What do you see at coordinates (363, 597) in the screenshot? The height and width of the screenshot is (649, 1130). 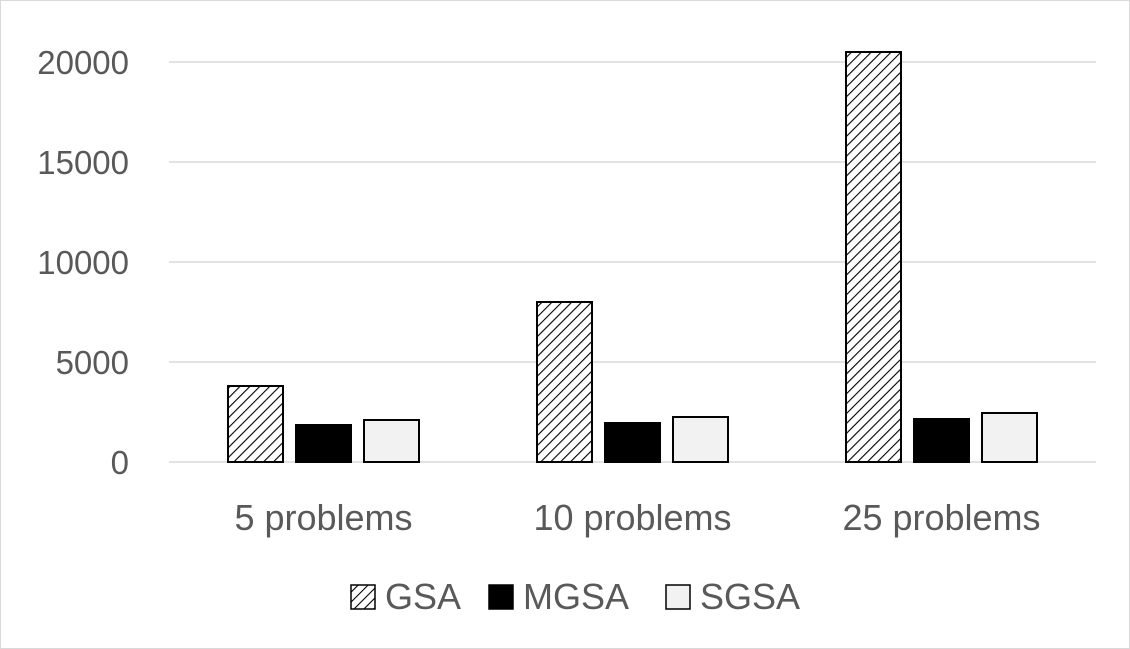 I see `legend-swatch-gsa` at bounding box center [363, 597].